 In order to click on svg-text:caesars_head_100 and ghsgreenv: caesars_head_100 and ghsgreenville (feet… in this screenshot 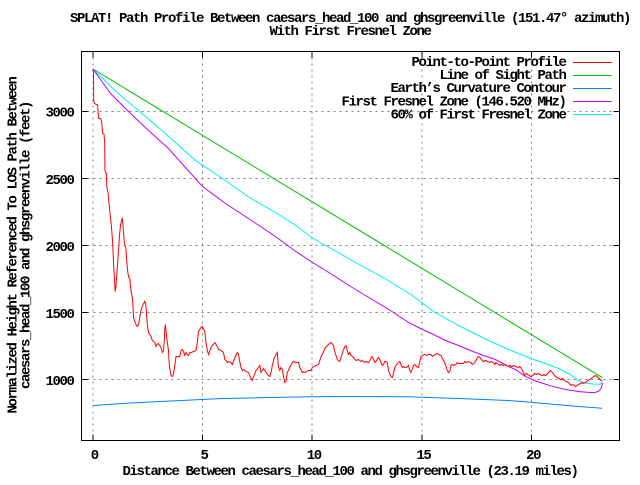, I will do `click(27, 245)`.